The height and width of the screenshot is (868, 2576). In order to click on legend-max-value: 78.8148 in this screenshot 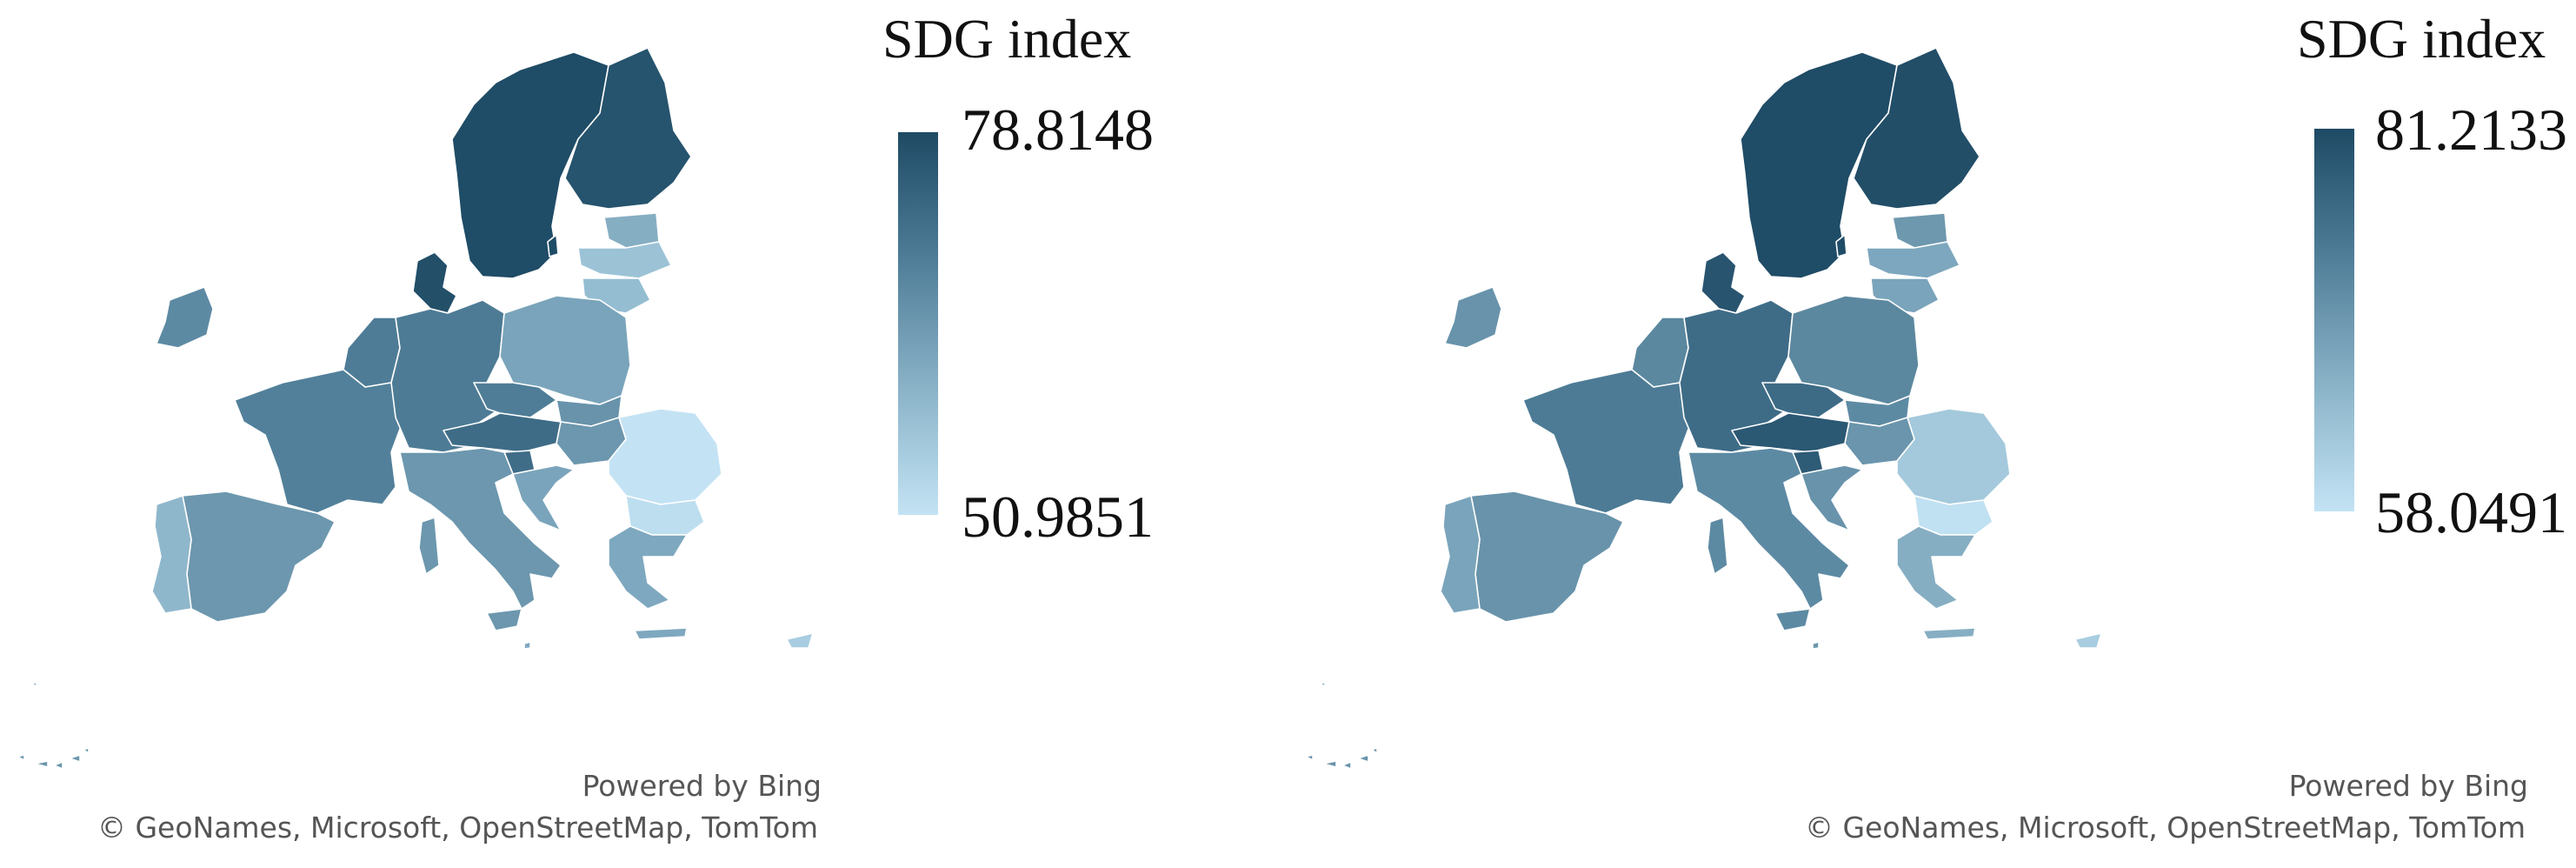, I will do `click(1058, 130)`.